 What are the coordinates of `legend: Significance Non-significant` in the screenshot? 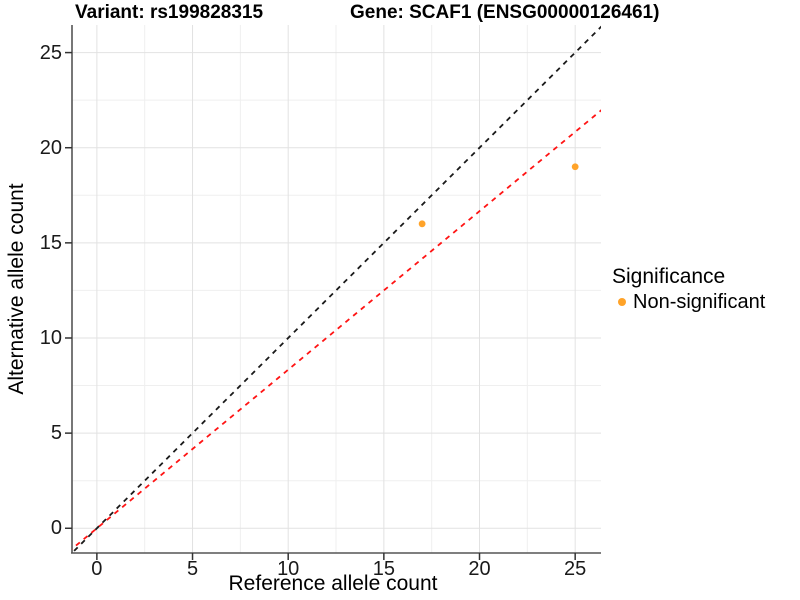 It's located at (688, 289).